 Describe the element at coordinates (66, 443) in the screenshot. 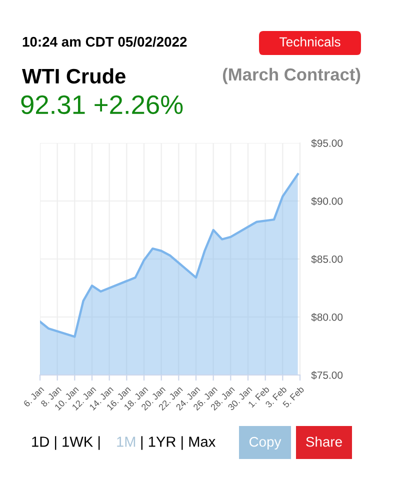

I see `text: 1D | 1WK |` at that location.